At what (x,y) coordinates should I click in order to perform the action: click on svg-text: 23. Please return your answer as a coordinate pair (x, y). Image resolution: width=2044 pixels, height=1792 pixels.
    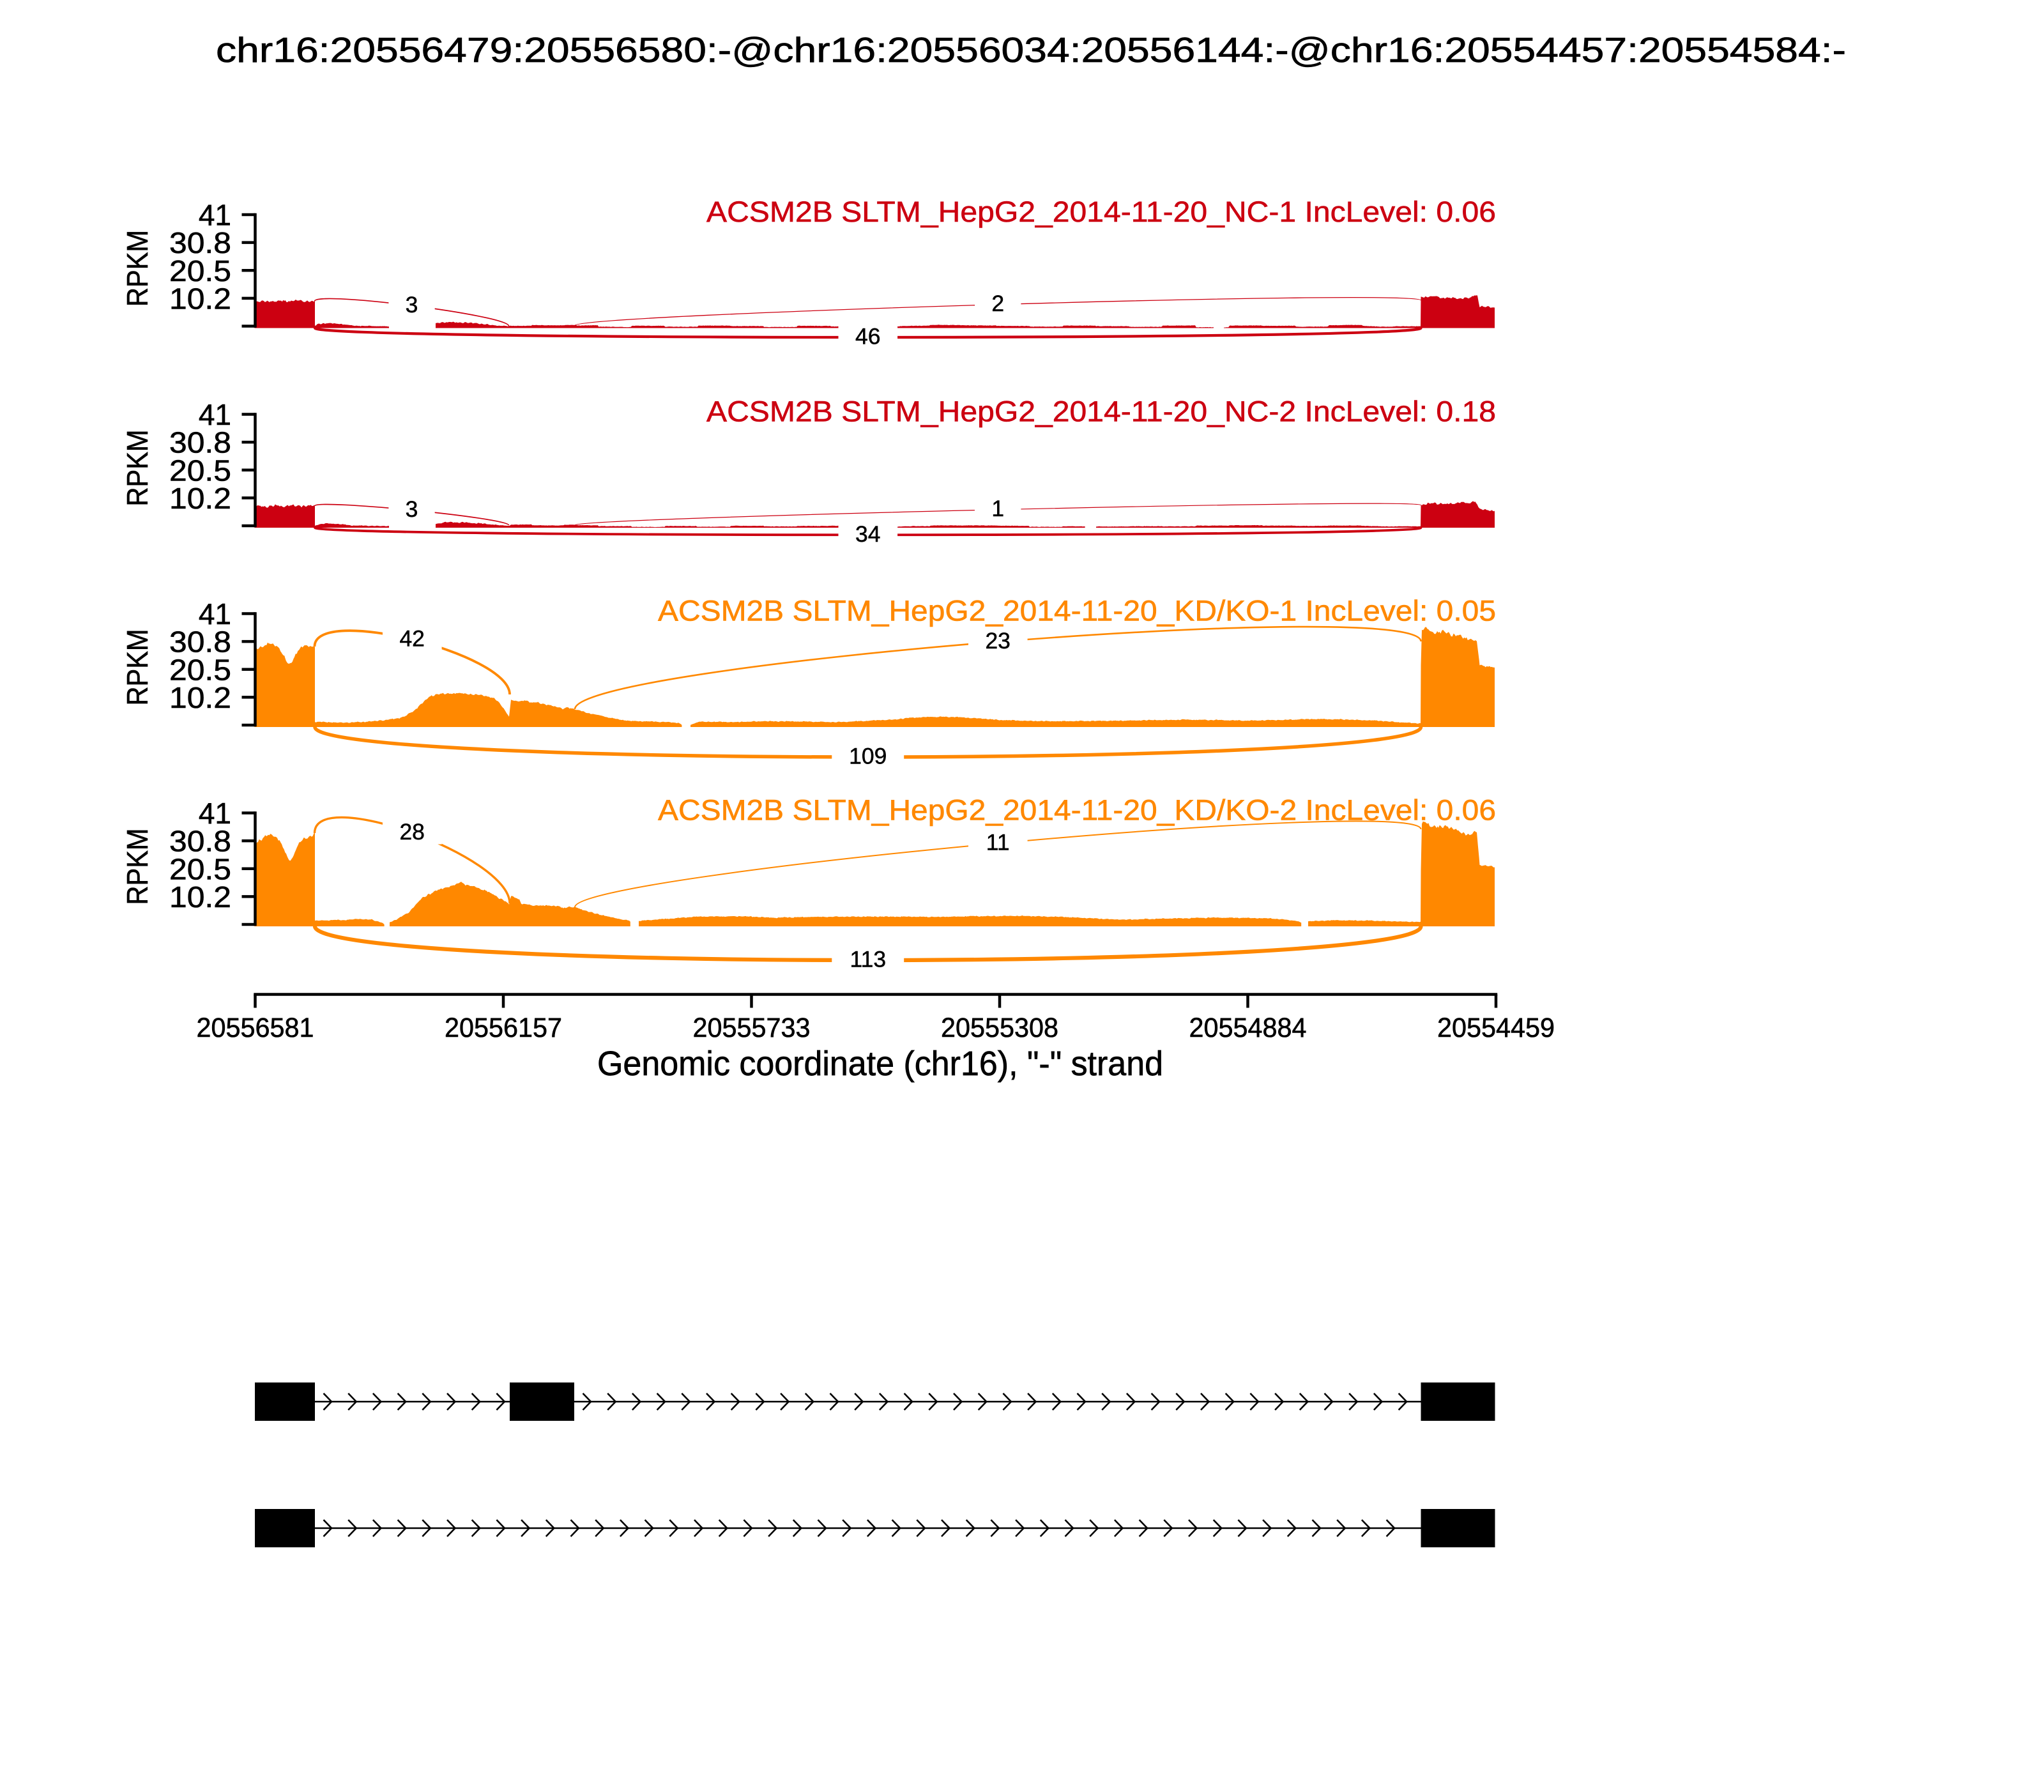
    Looking at the image, I should click on (998, 641).